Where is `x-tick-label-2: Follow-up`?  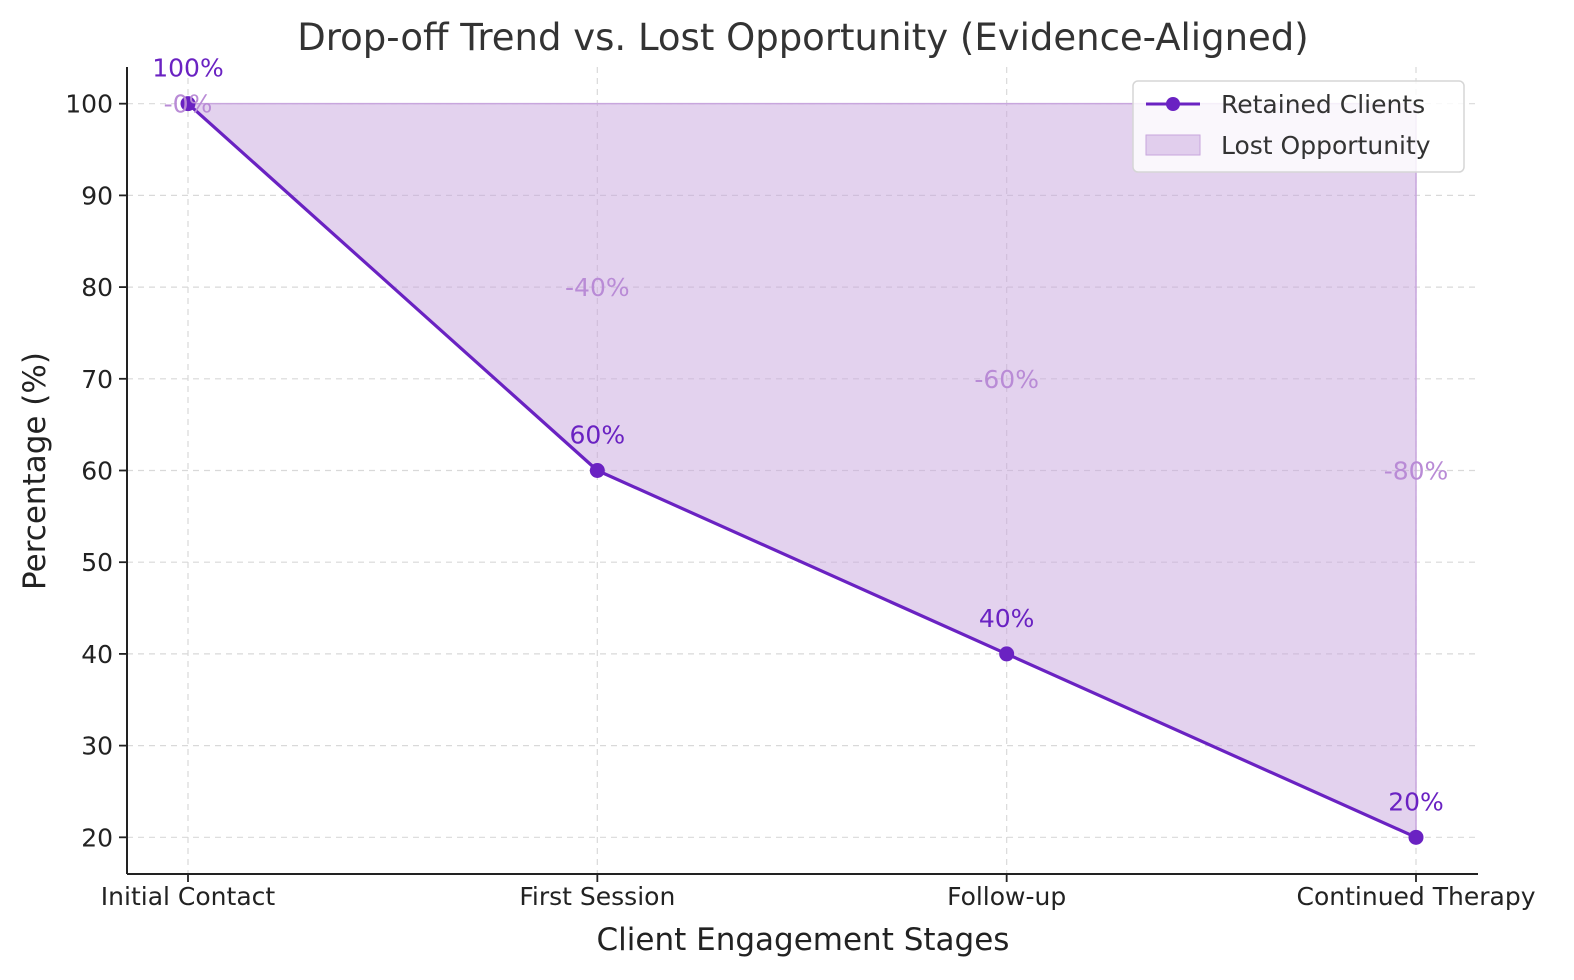
x-tick-label-2: Follow-up is located at coordinates (1006, 896).